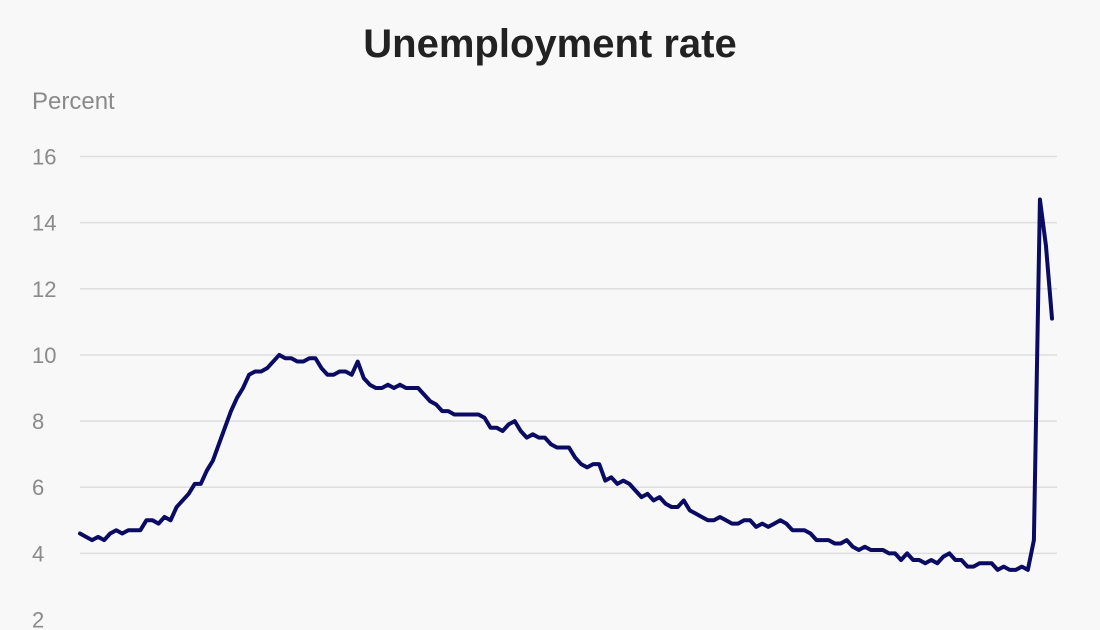 The image size is (1100, 630). Describe the element at coordinates (44, 223) in the screenshot. I see `y-tick-label: 14` at that location.